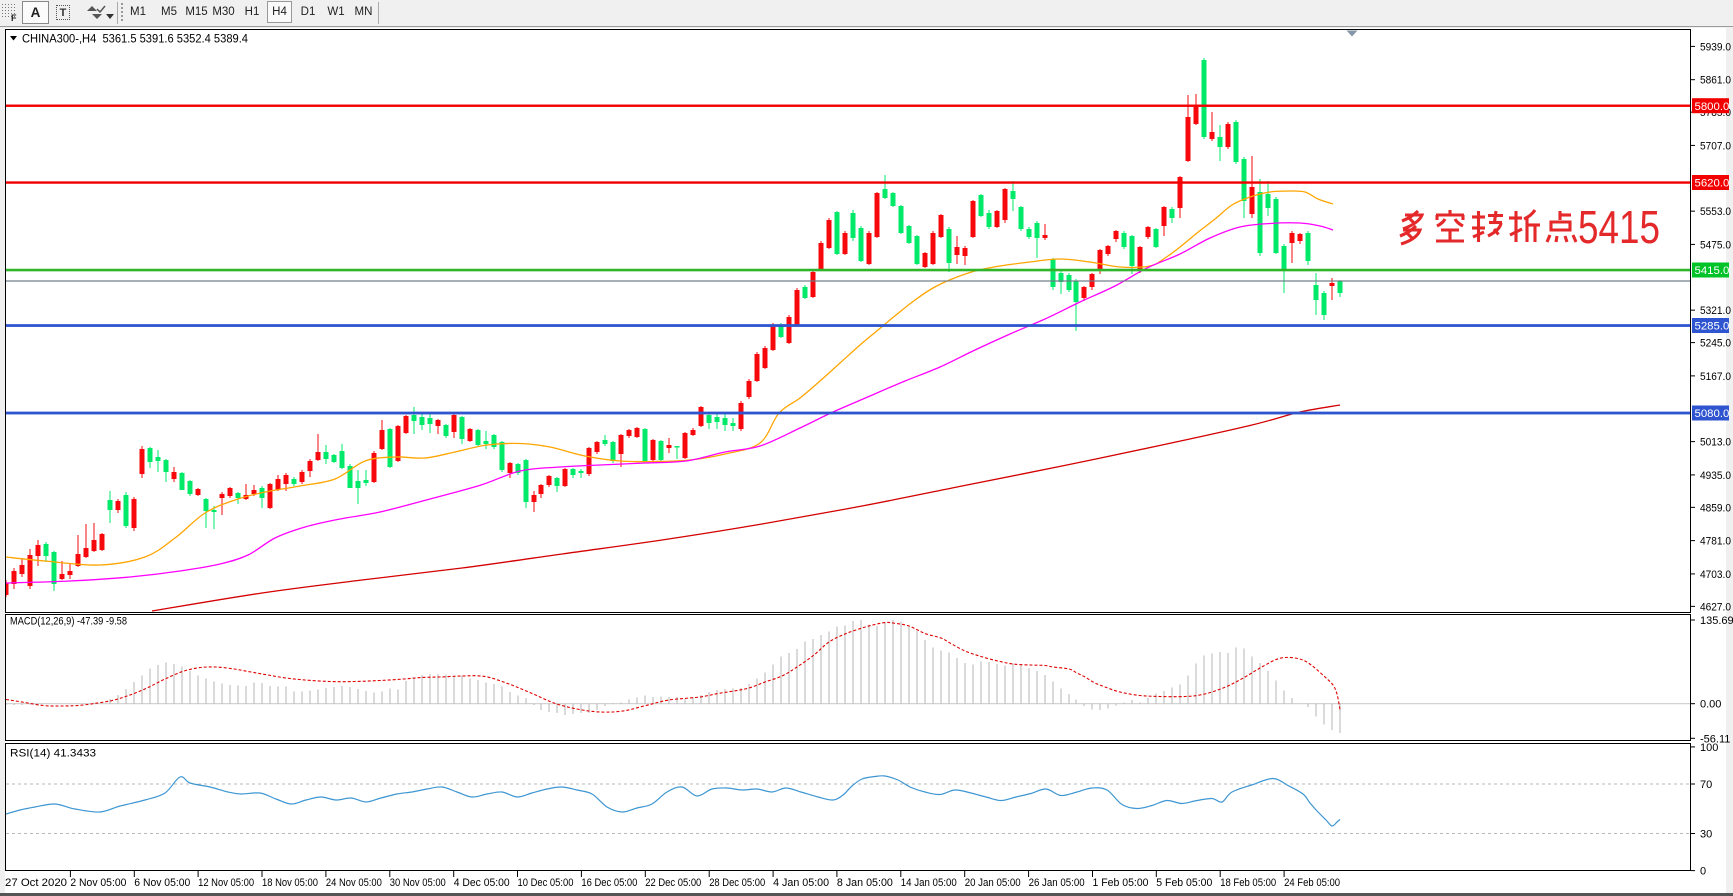 Image resolution: width=1733 pixels, height=896 pixels. What do you see at coordinates (1312, 883) in the screenshot?
I see `svg-text: 24 Feb 05:00` at bounding box center [1312, 883].